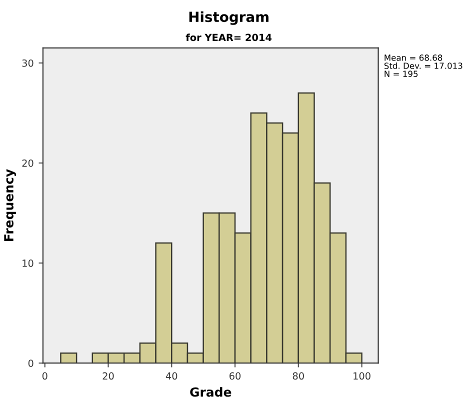 Image resolution: width=467 pixels, height=403 pixels. What do you see at coordinates (298, 376) in the screenshot?
I see `x-tick-label: 80` at bounding box center [298, 376].